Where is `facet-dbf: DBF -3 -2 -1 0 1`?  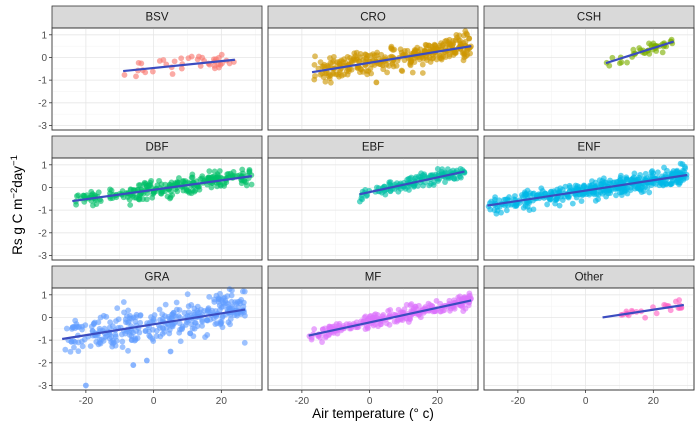 facet-dbf: DBF -3 -2 -1 0 1 is located at coordinates (150, 198).